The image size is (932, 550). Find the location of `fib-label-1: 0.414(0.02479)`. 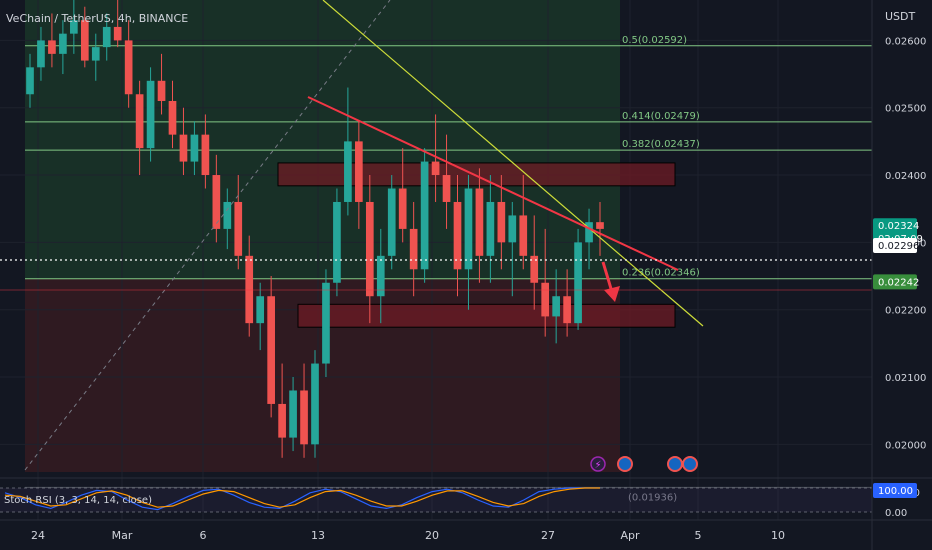

fib-label-1: 0.414(0.02479) is located at coordinates (661, 116).